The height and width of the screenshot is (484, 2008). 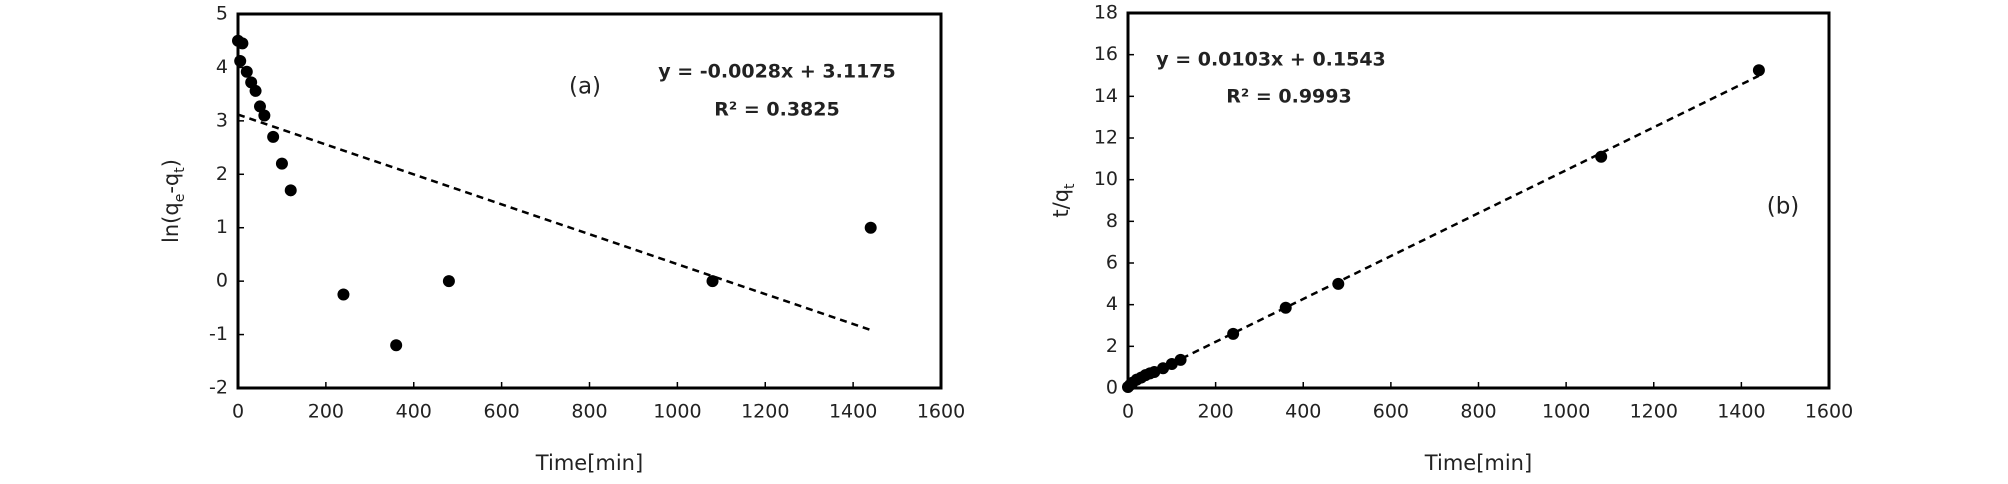 I want to click on y-axis-title-part: -q, so click(x=171, y=183).